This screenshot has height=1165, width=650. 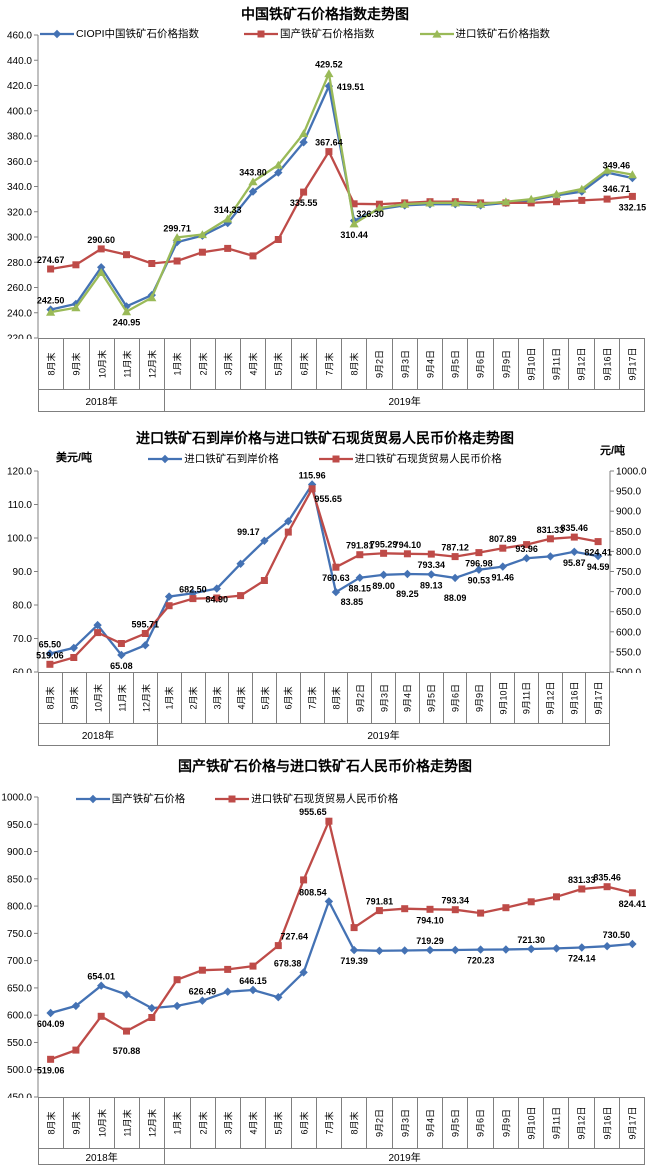 What do you see at coordinates (51, 1024) in the screenshot?
I see `svg-text: 604.09` at bounding box center [51, 1024].